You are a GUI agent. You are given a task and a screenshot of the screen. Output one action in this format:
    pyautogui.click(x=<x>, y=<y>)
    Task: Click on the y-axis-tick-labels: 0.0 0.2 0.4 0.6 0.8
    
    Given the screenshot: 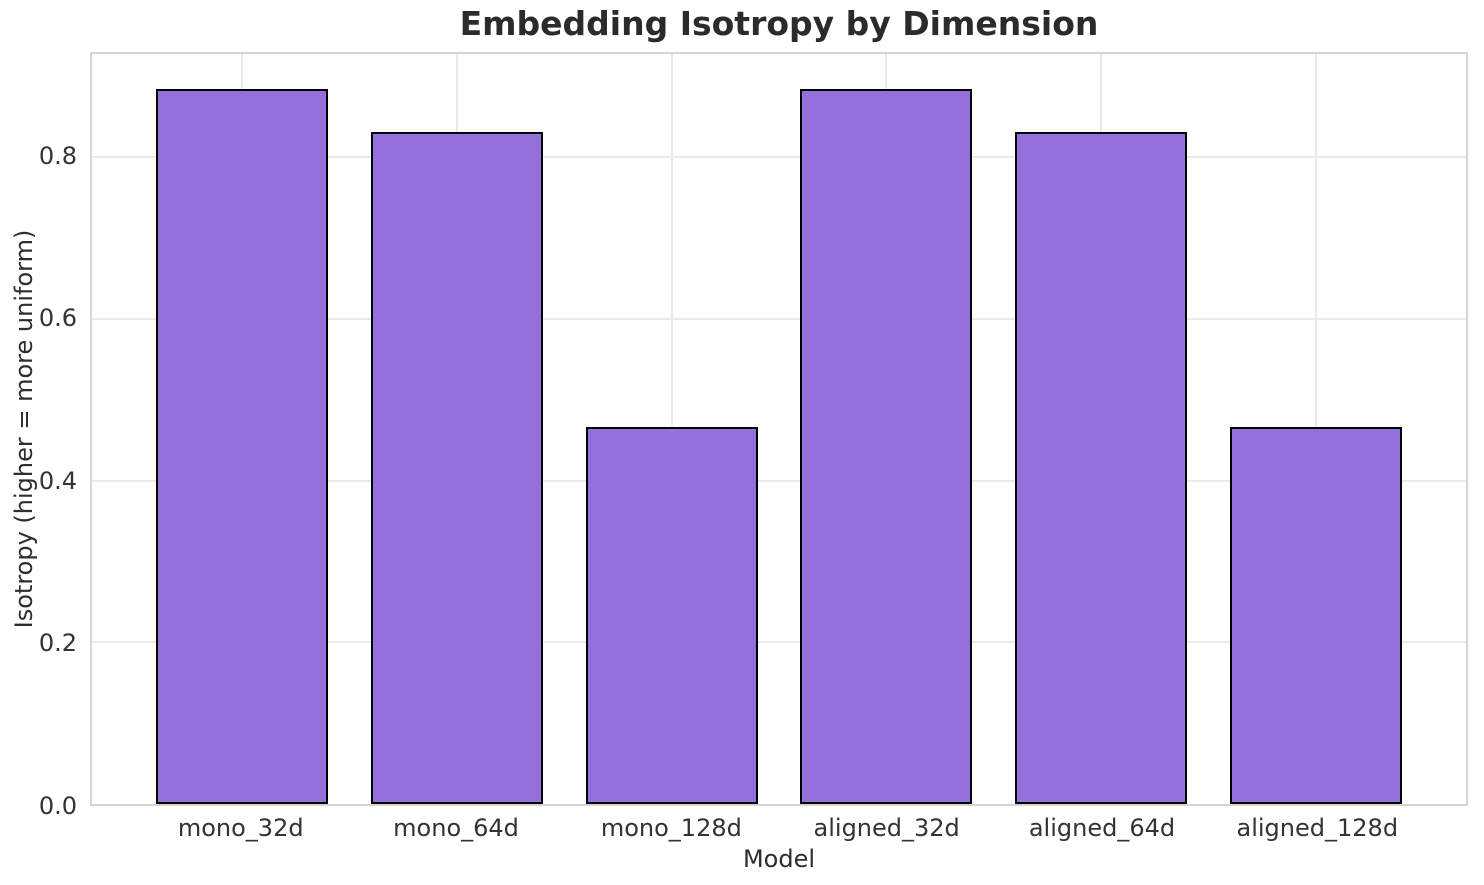 What is the action you would take?
    pyautogui.click(x=38, y=436)
    